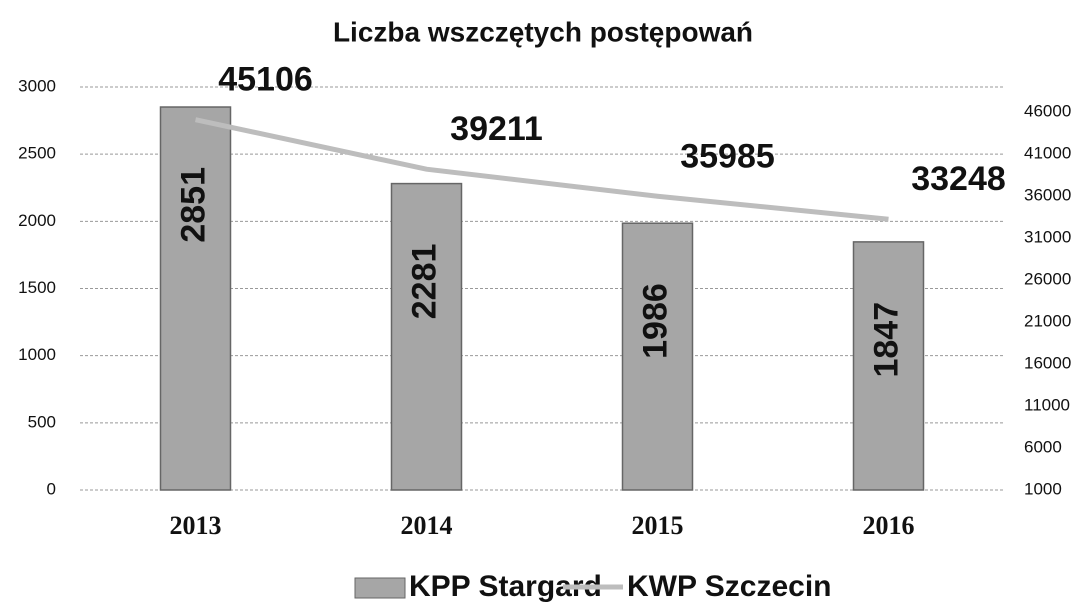 The image size is (1086, 604). What do you see at coordinates (541, 169) in the screenshot?
I see `line` at bounding box center [541, 169].